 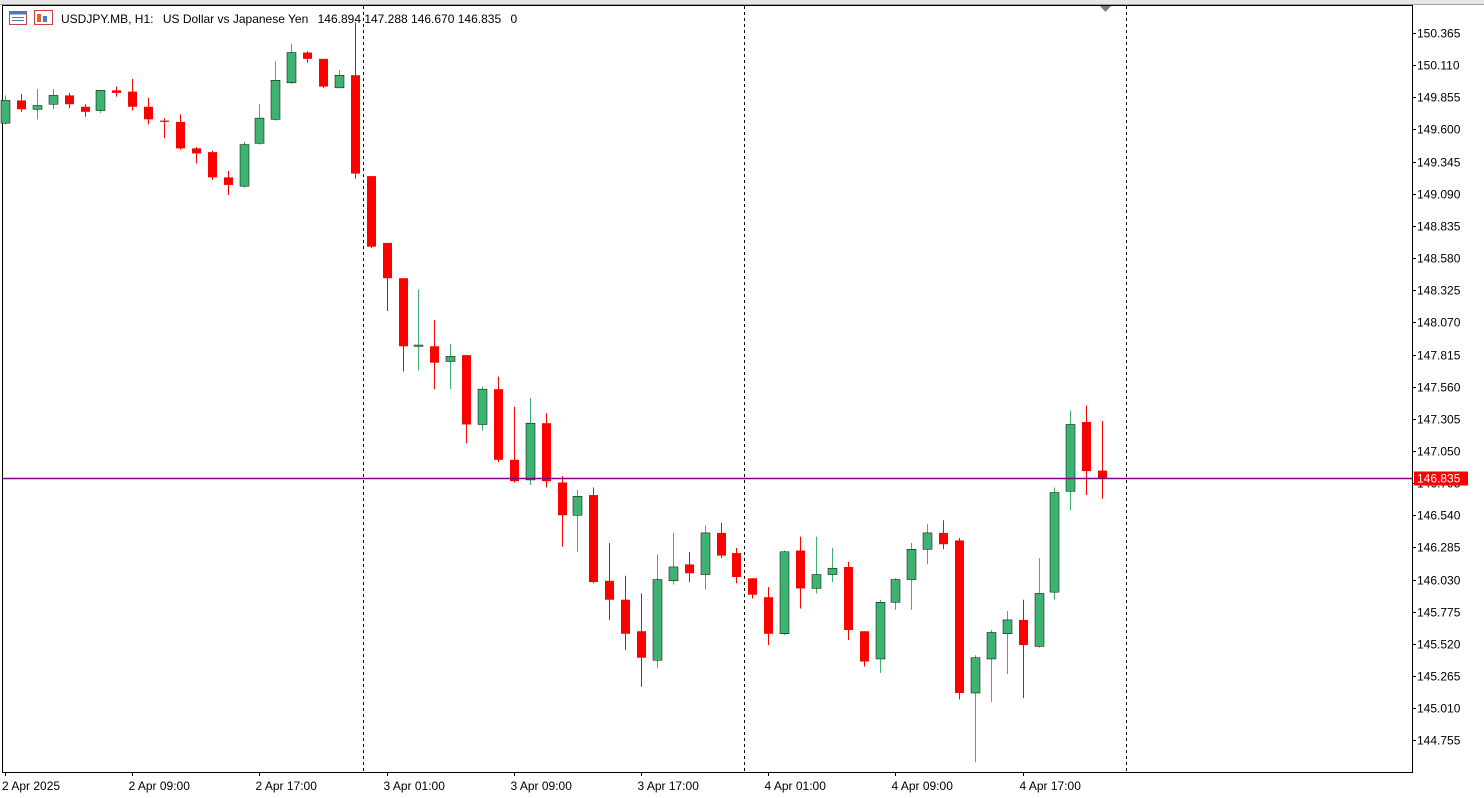 I want to click on current-price-label: 146.835, so click(x=1441, y=478).